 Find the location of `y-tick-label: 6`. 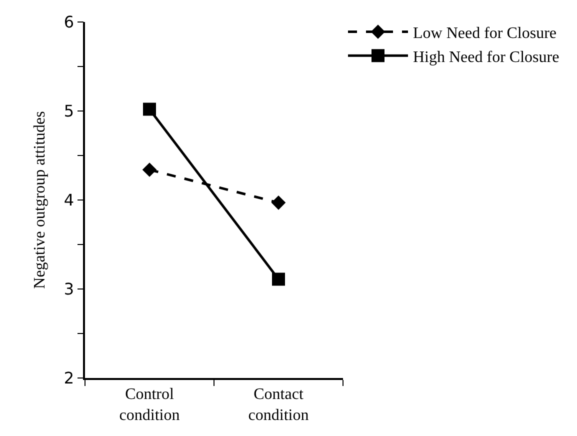

y-tick-label: 6 is located at coordinates (69, 22).